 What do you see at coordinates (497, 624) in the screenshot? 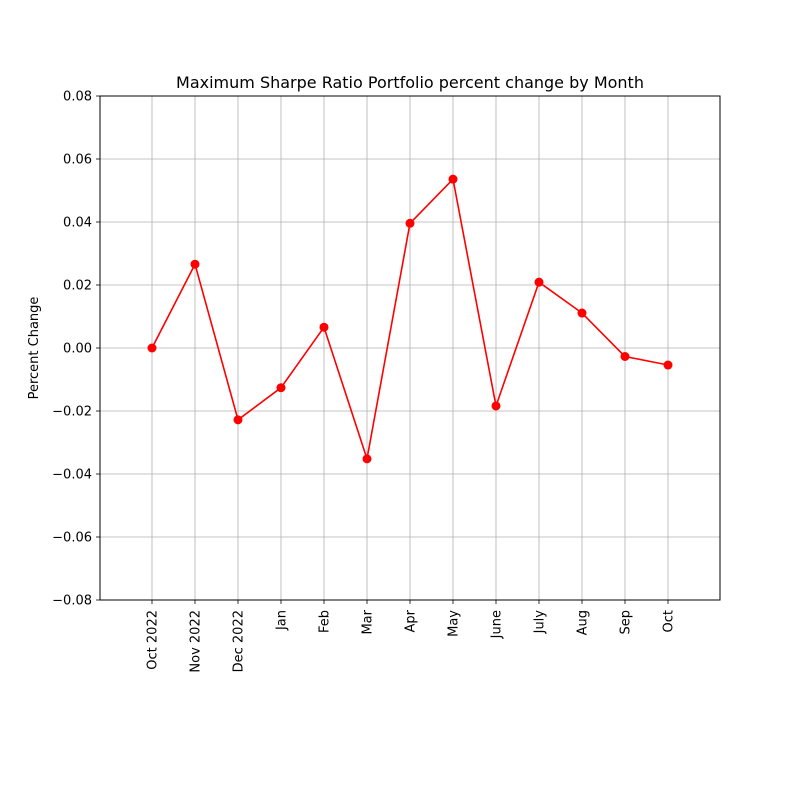
I see `x-tick-label: June` at bounding box center [497, 624].